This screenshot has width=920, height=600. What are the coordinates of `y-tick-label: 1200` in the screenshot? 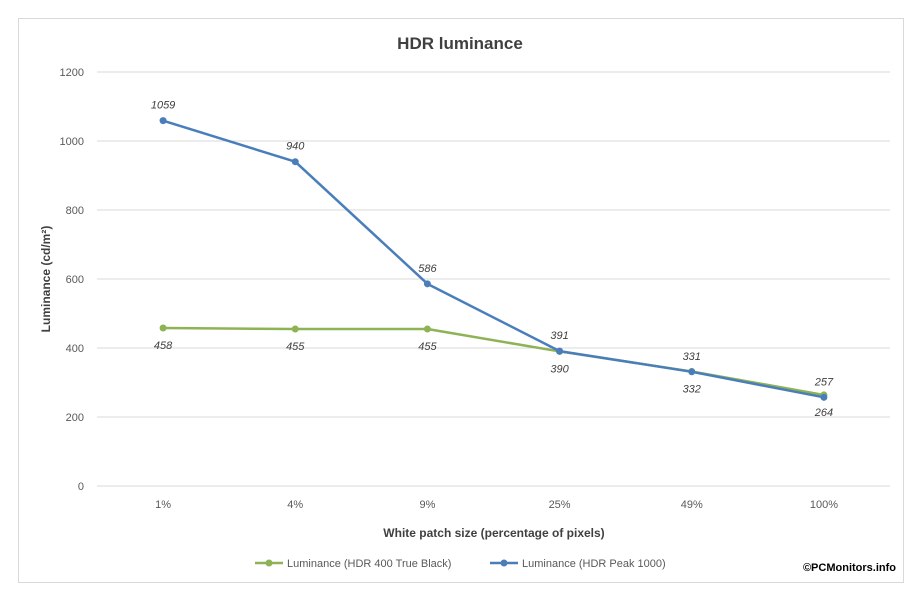 It's located at (72, 73).